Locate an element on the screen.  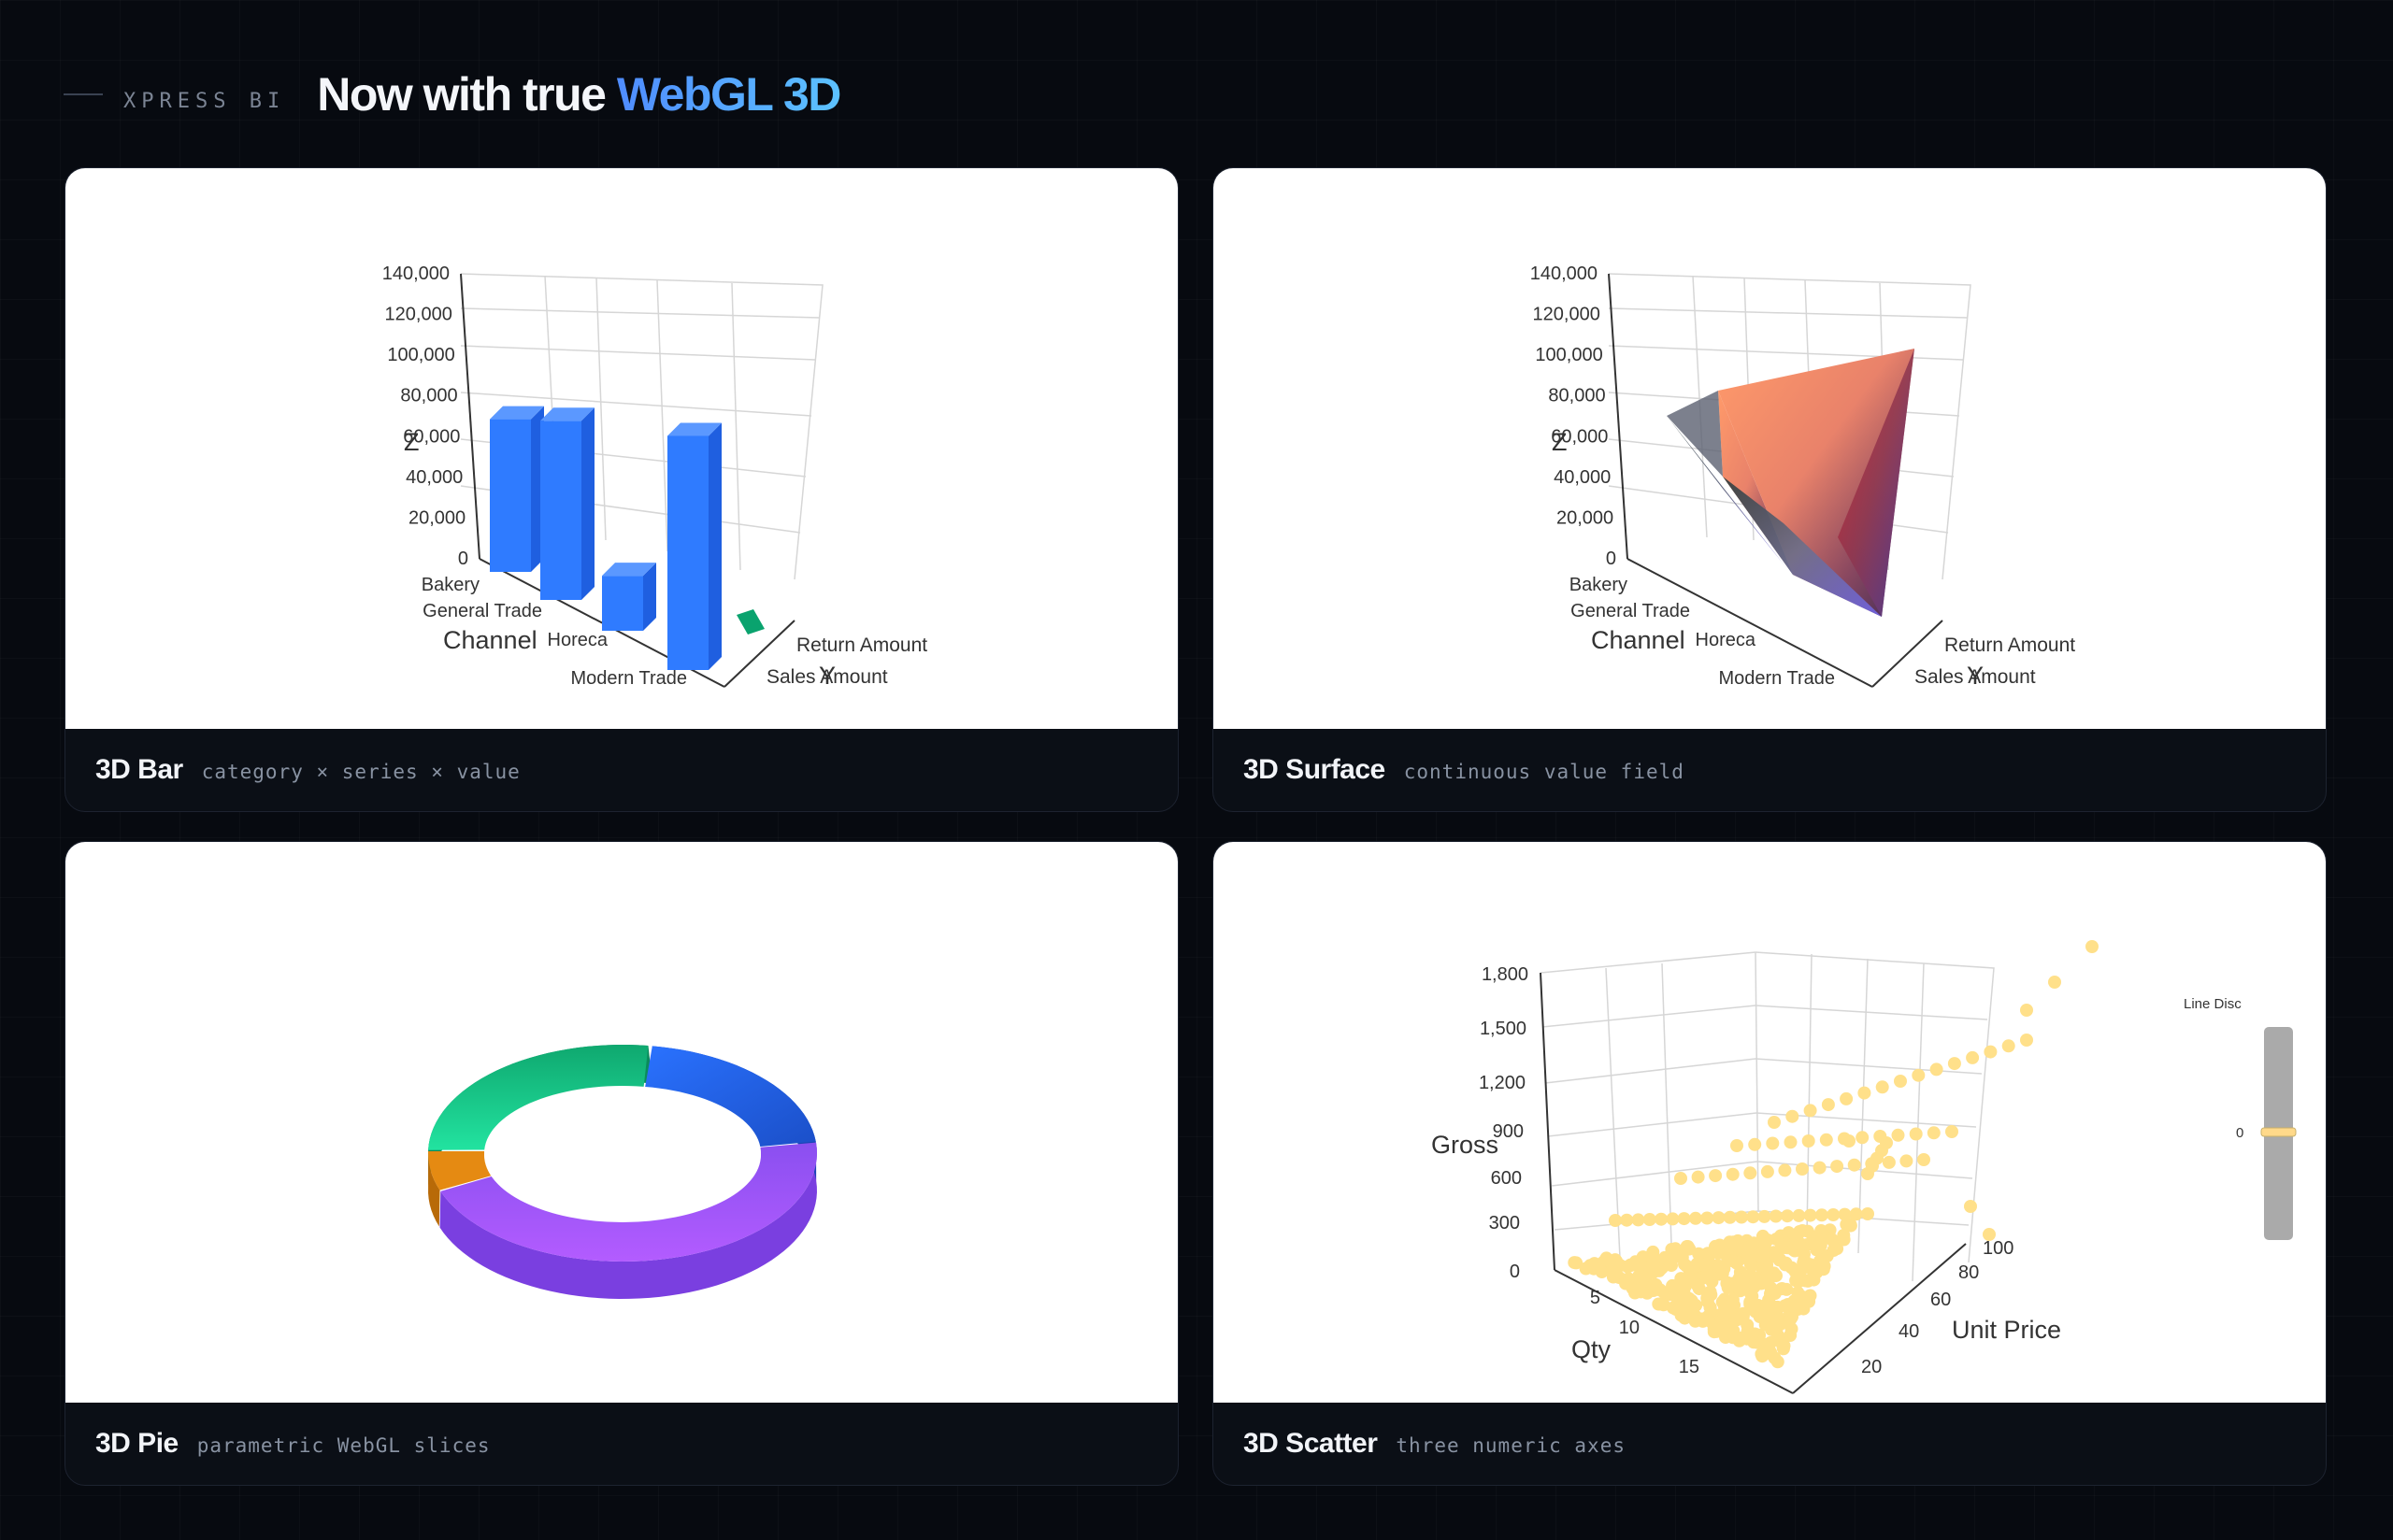
pie-slices is located at coordinates (623, 1172).